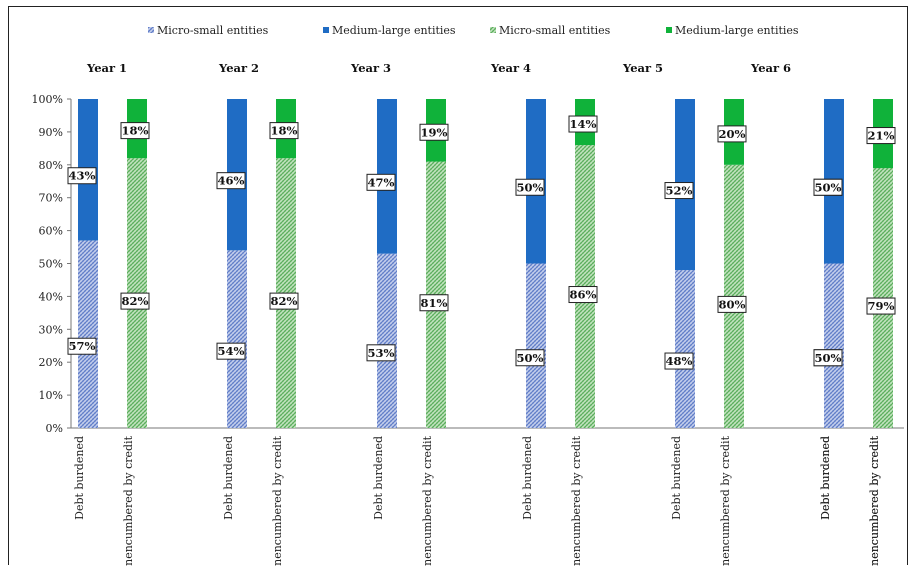 The height and width of the screenshot is (566, 912). I want to click on label-debt-micro-small-3-box, so click(381, 353).